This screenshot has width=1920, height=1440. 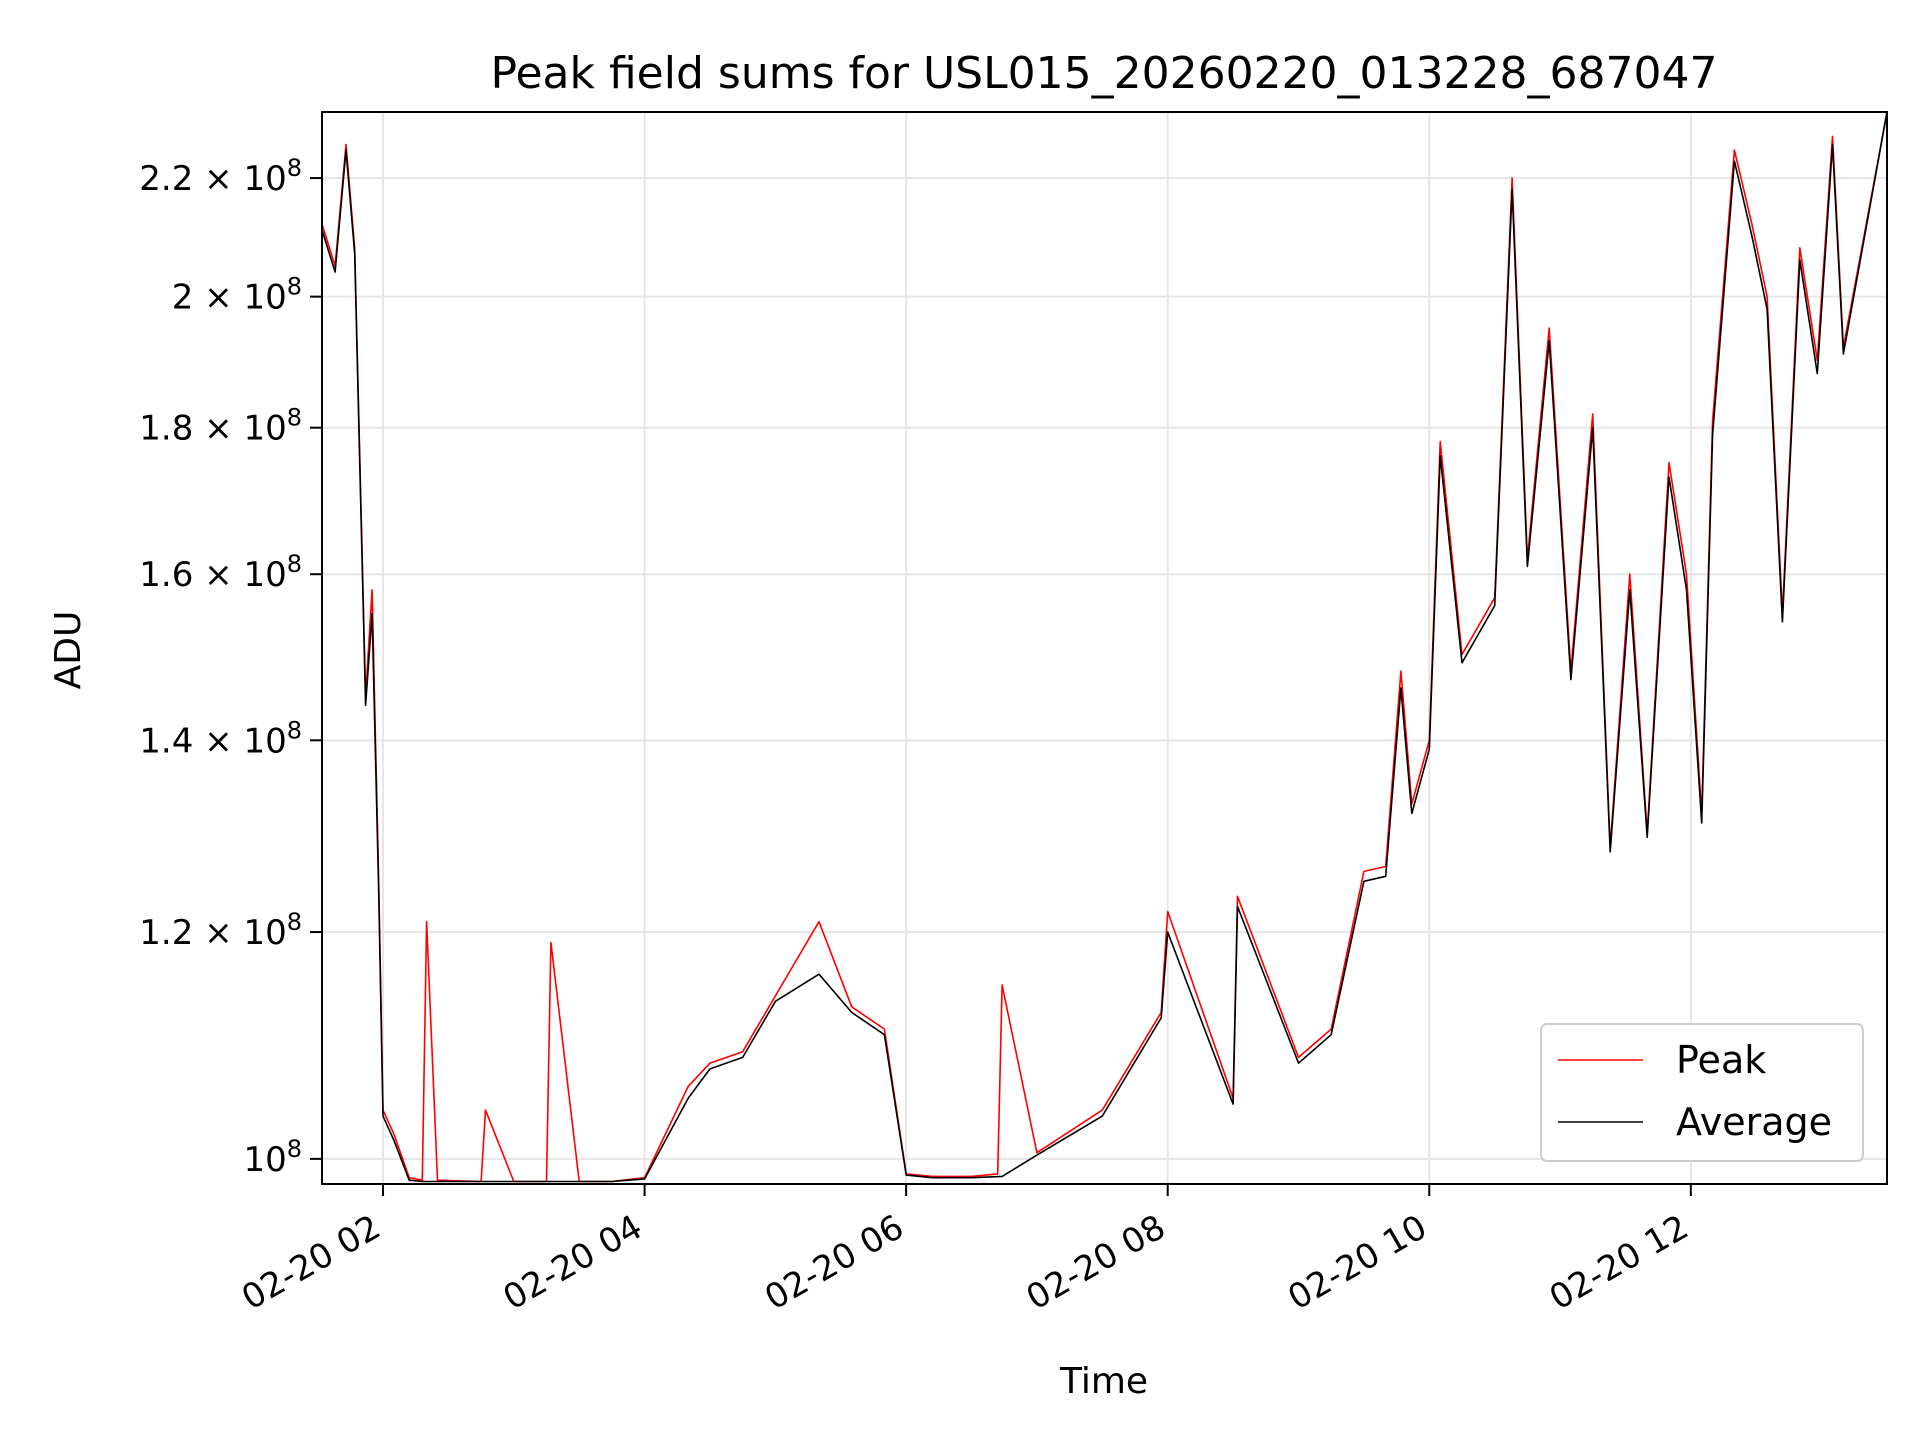 What do you see at coordinates (191, 933) in the screenshot?
I see `y-tick-mantissa: 1.2 ×` at bounding box center [191, 933].